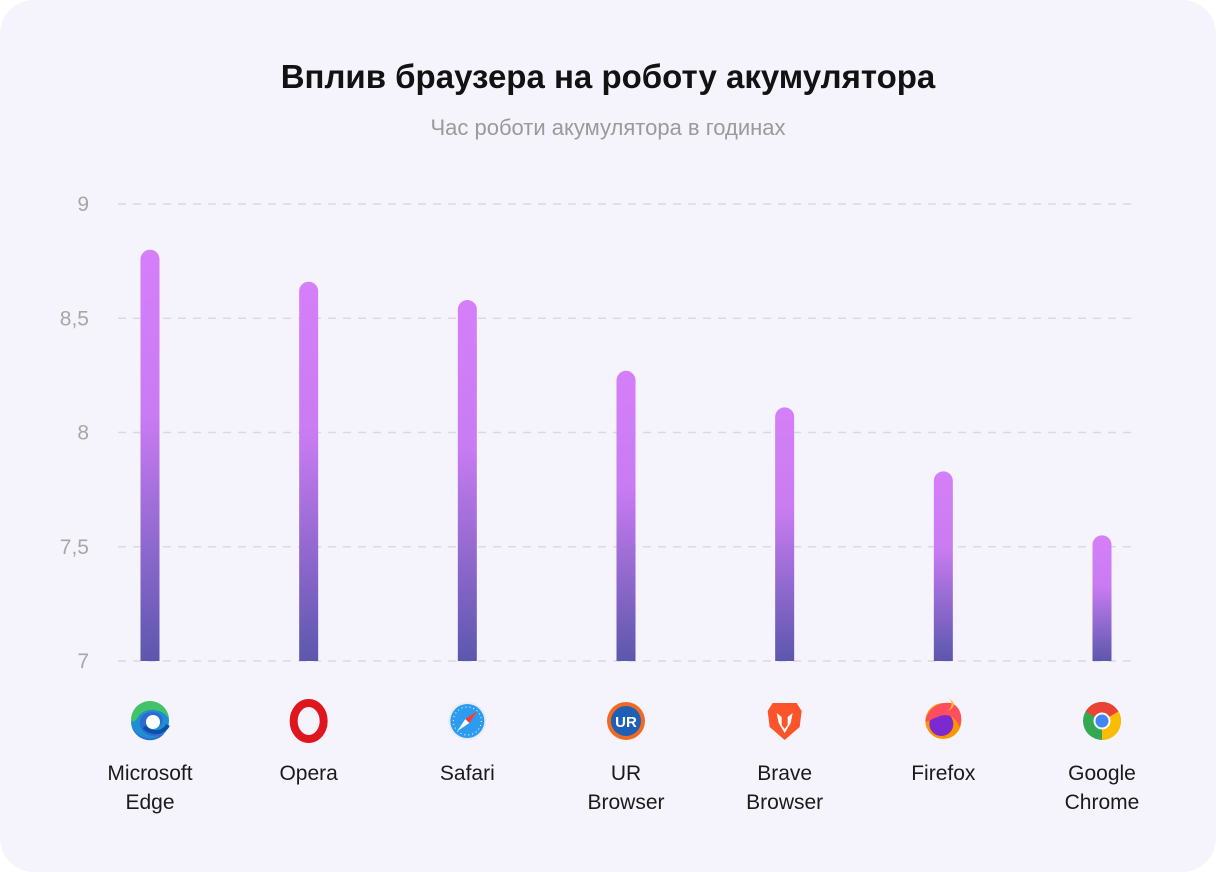 The width and height of the screenshot is (1216, 872). Describe the element at coordinates (149, 773) in the screenshot. I see `x-tick-label: Microsoft` at that location.